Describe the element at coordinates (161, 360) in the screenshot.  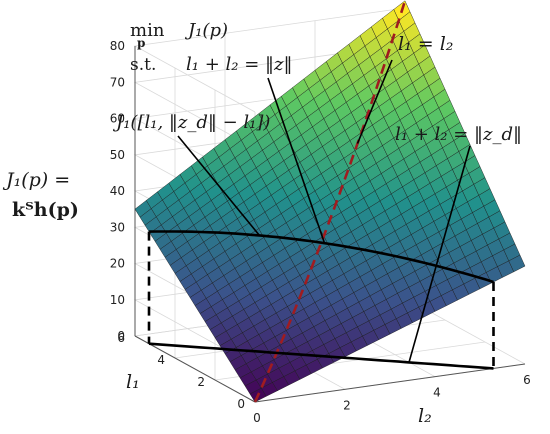
I see `l1-tick-label: 4` at that location.